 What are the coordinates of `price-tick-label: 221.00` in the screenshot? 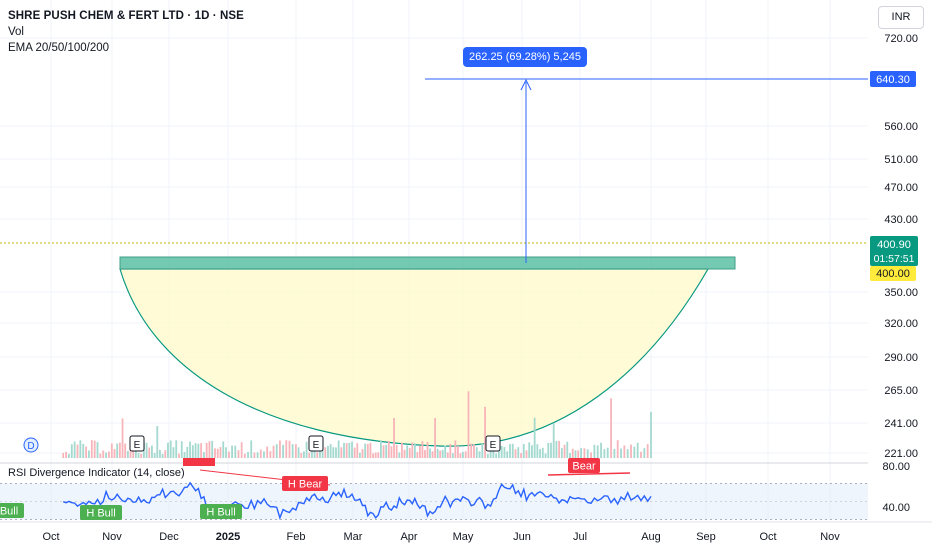 It's located at (901, 454).